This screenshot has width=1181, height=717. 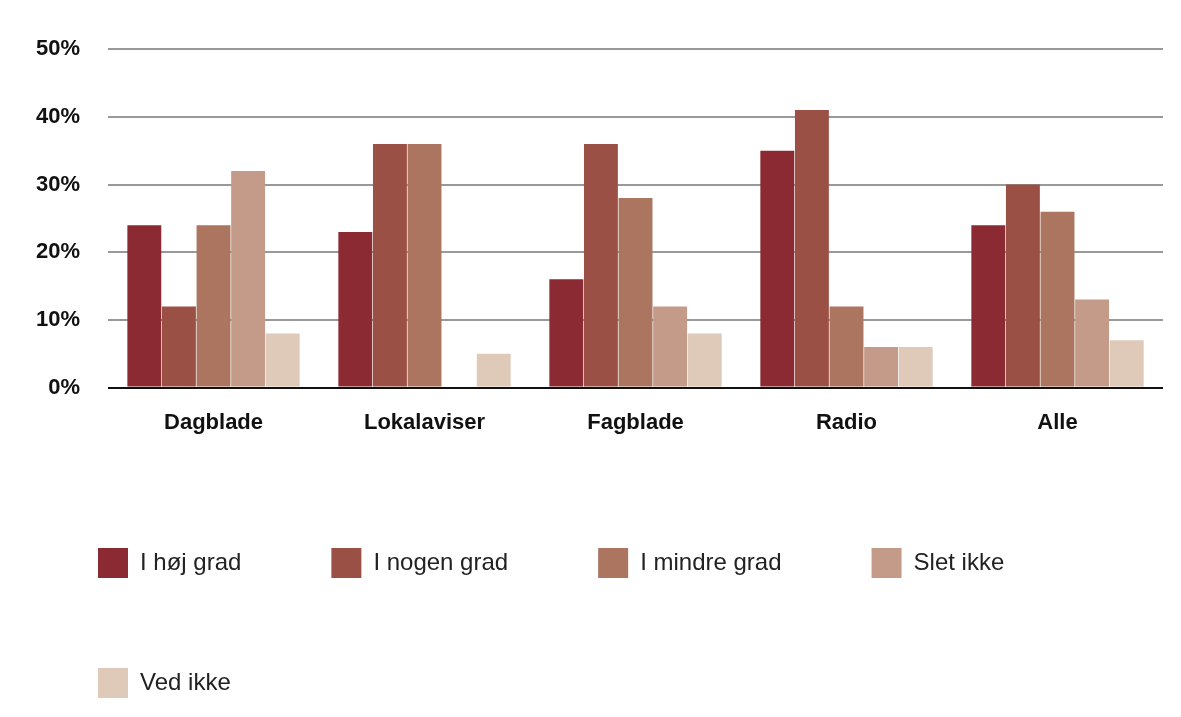 What do you see at coordinates (58, 251) in the screenshot?
I see `y-tick-label: 20%` at bounding box center [58, 251].